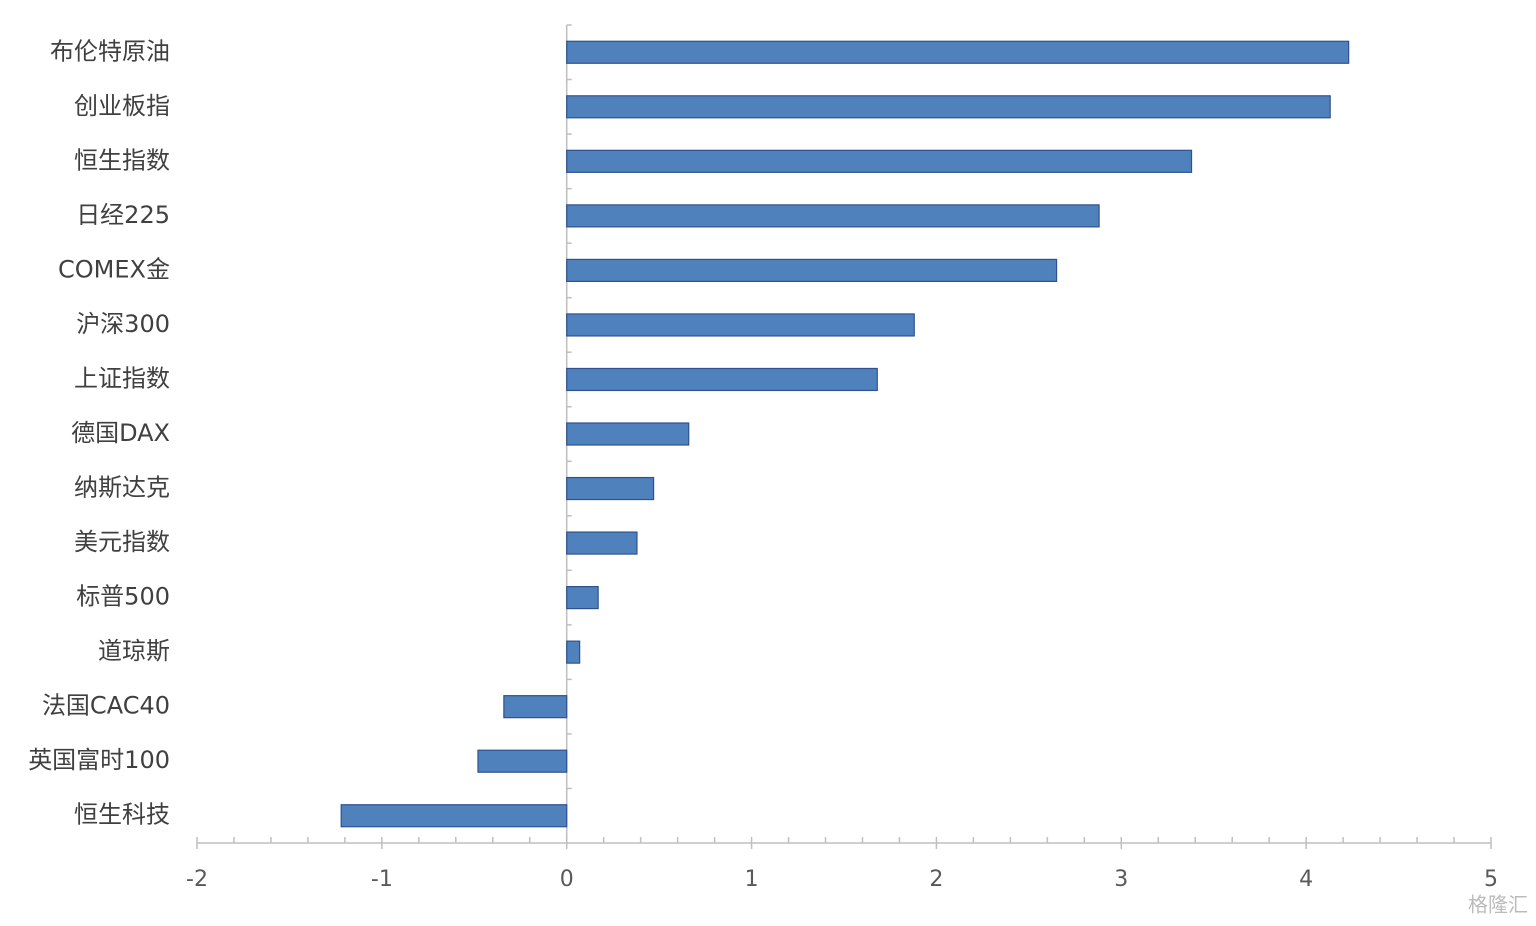  Describe the element at coordinates (122, 815) in the screenshot. I see `y-tick-label: 恒生科技` at that location.